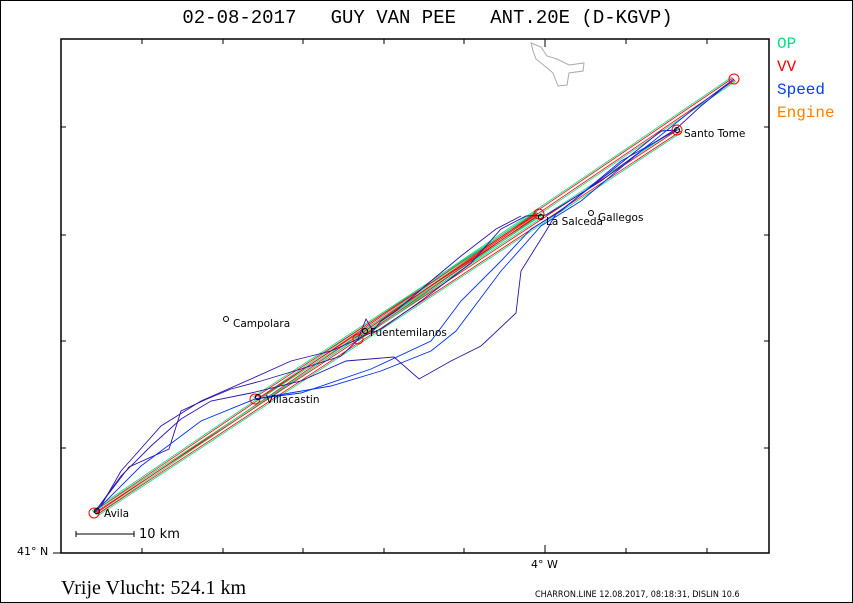 This screenshot has width=853, height=603. I want to click on legend-speed: Speed, so click(801, 90).